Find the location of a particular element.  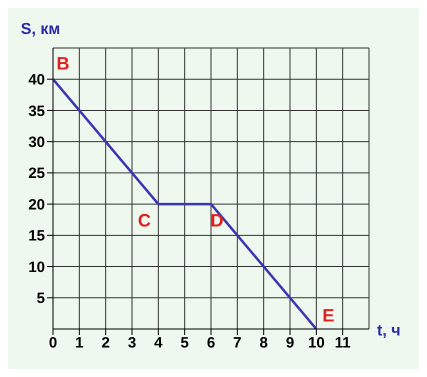

annotation: B is located at coordinates (63, 64).